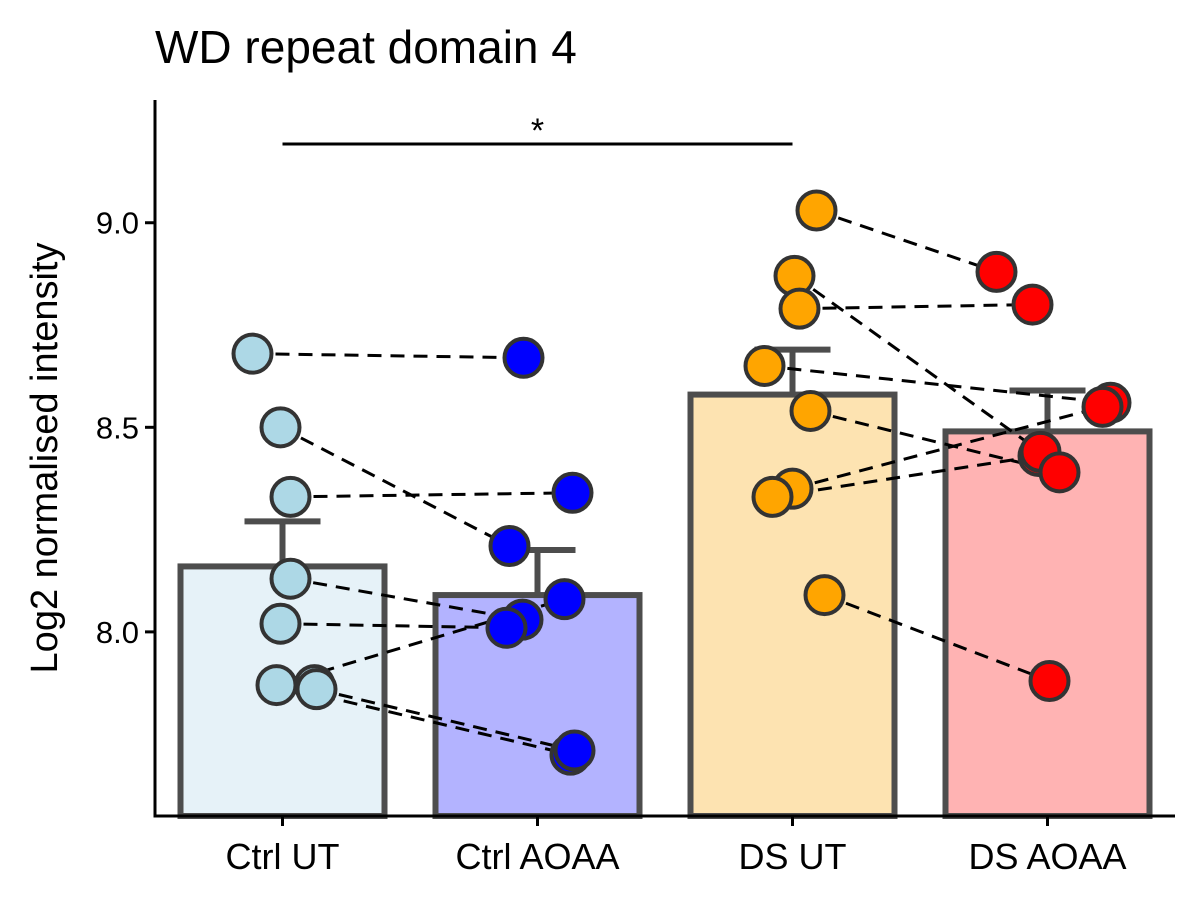 Image resolution: width=1200 pixels, height=905 pixels. I want to click on y-tick-label: 8.5, so click(117, 427).